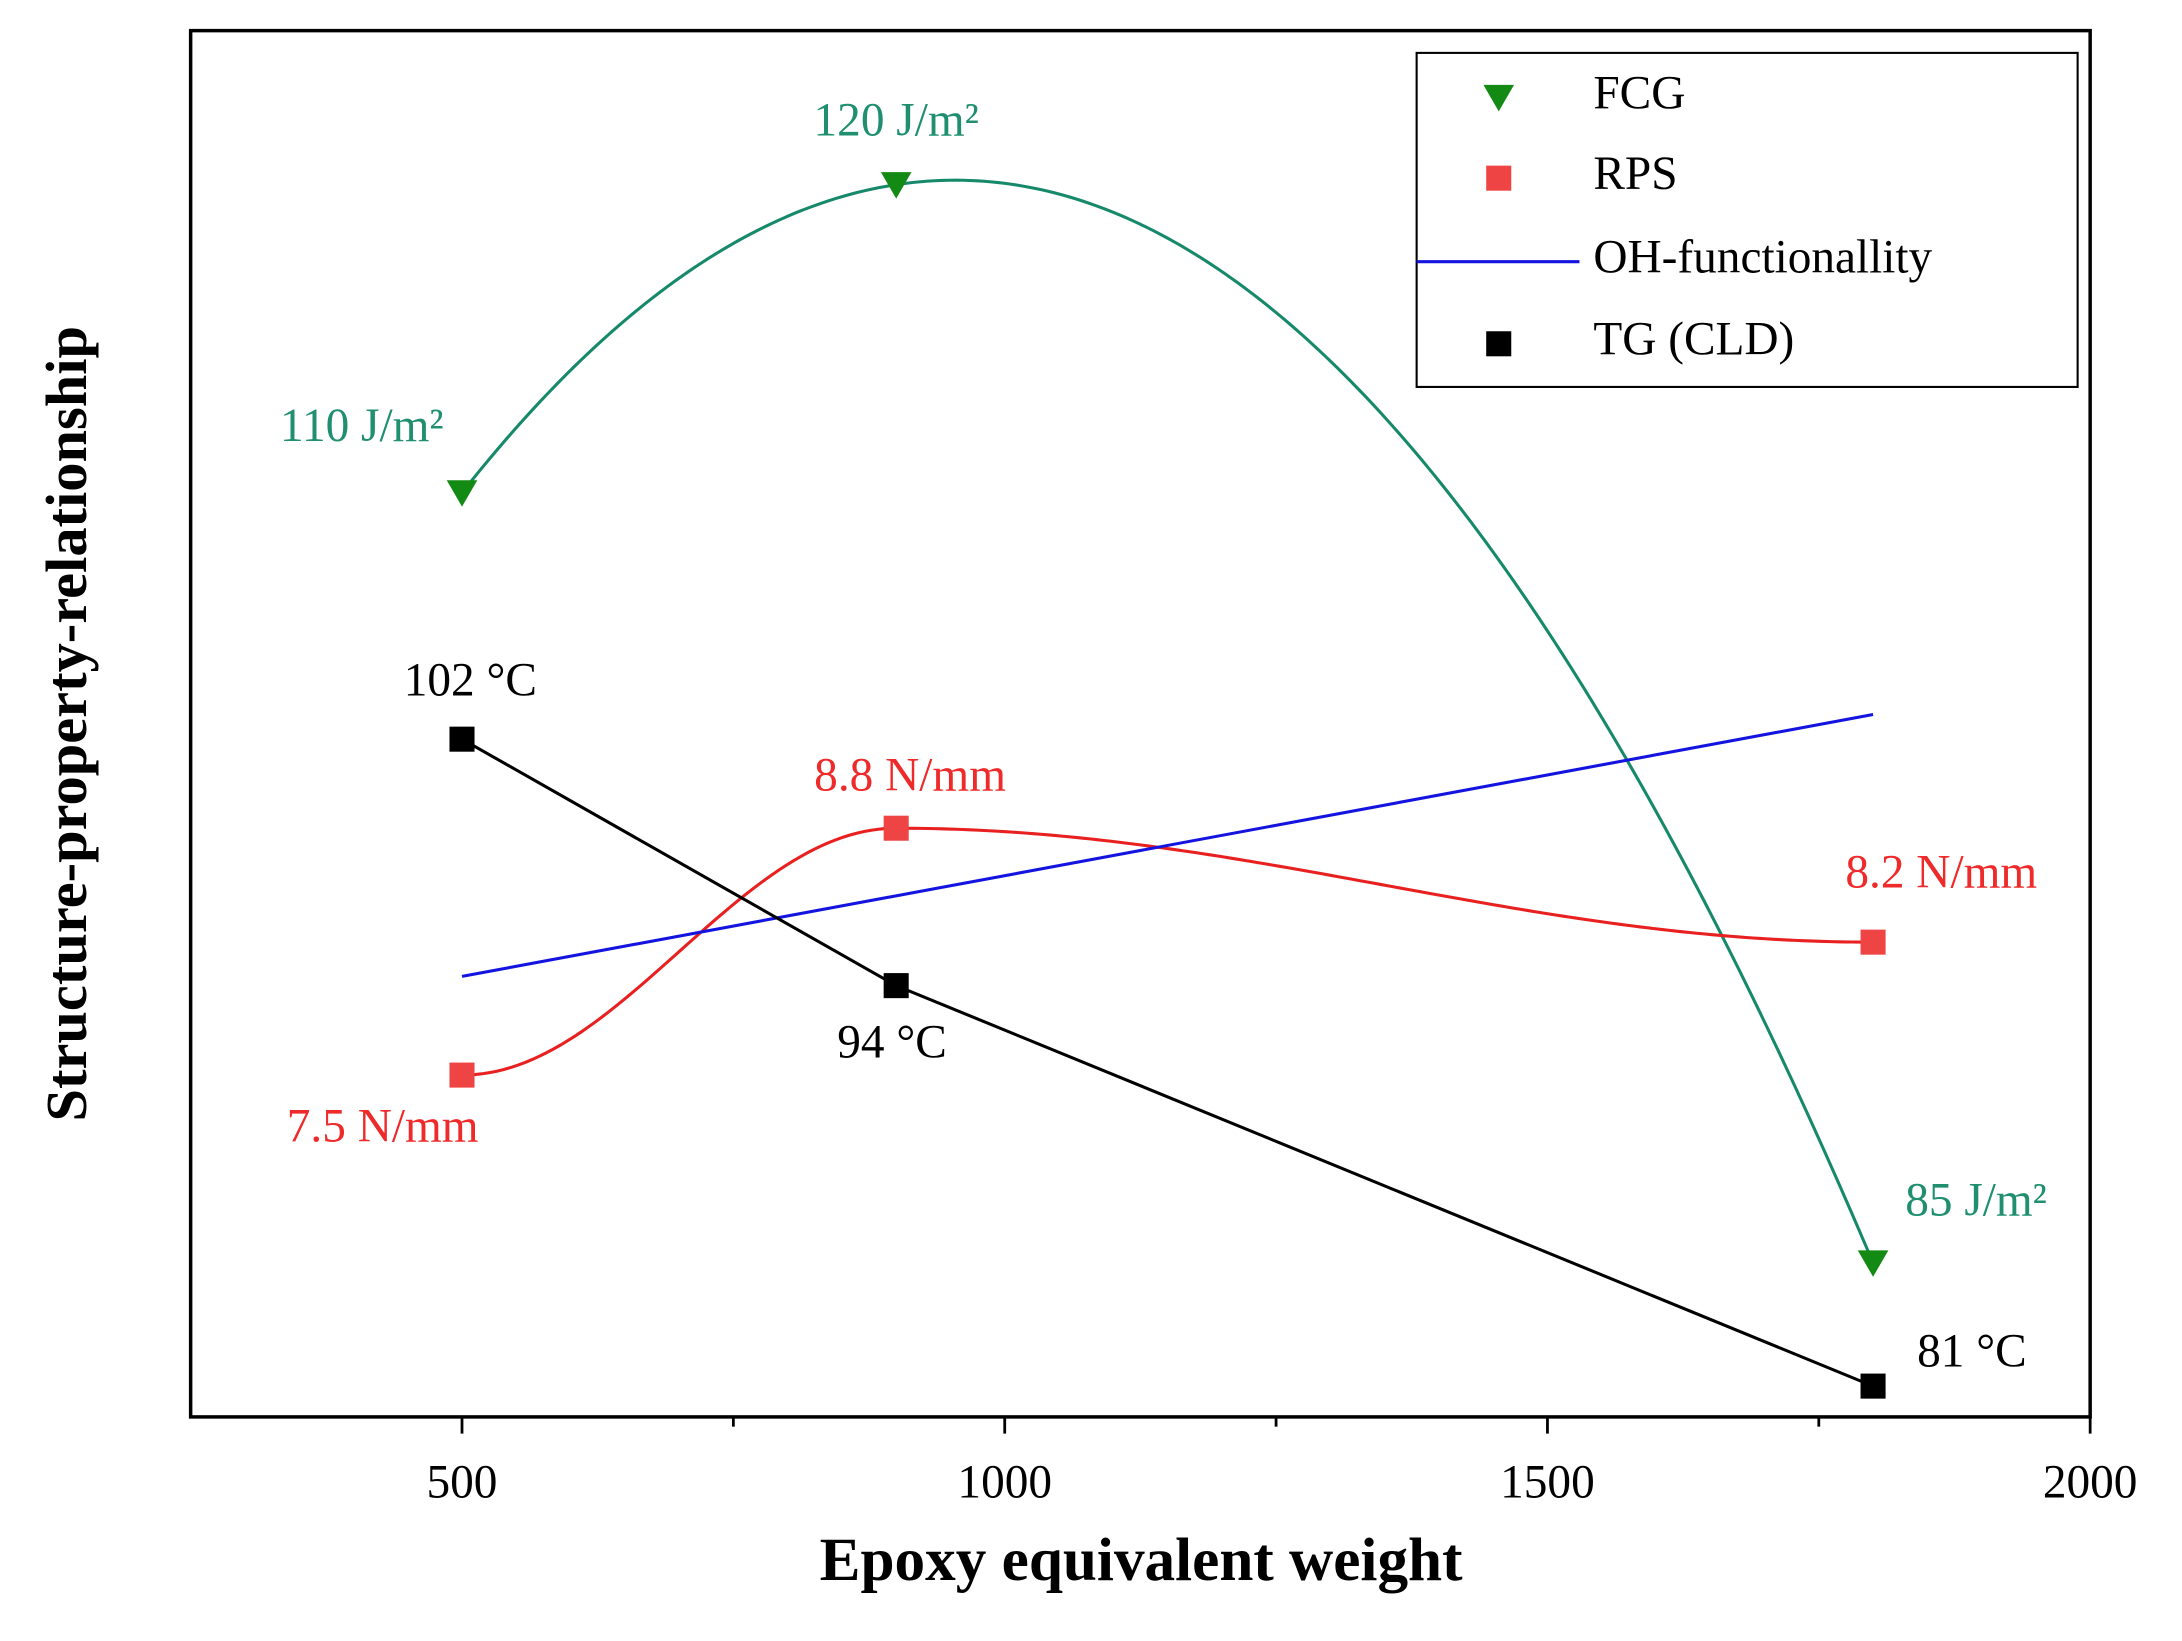 The width and height of the screenshot is (2182, 1641). What do you see at coordinates (1693, 340) in the screenshot?
I see `legend-label: TG (CLD)` at bounding box center [1693, 340].